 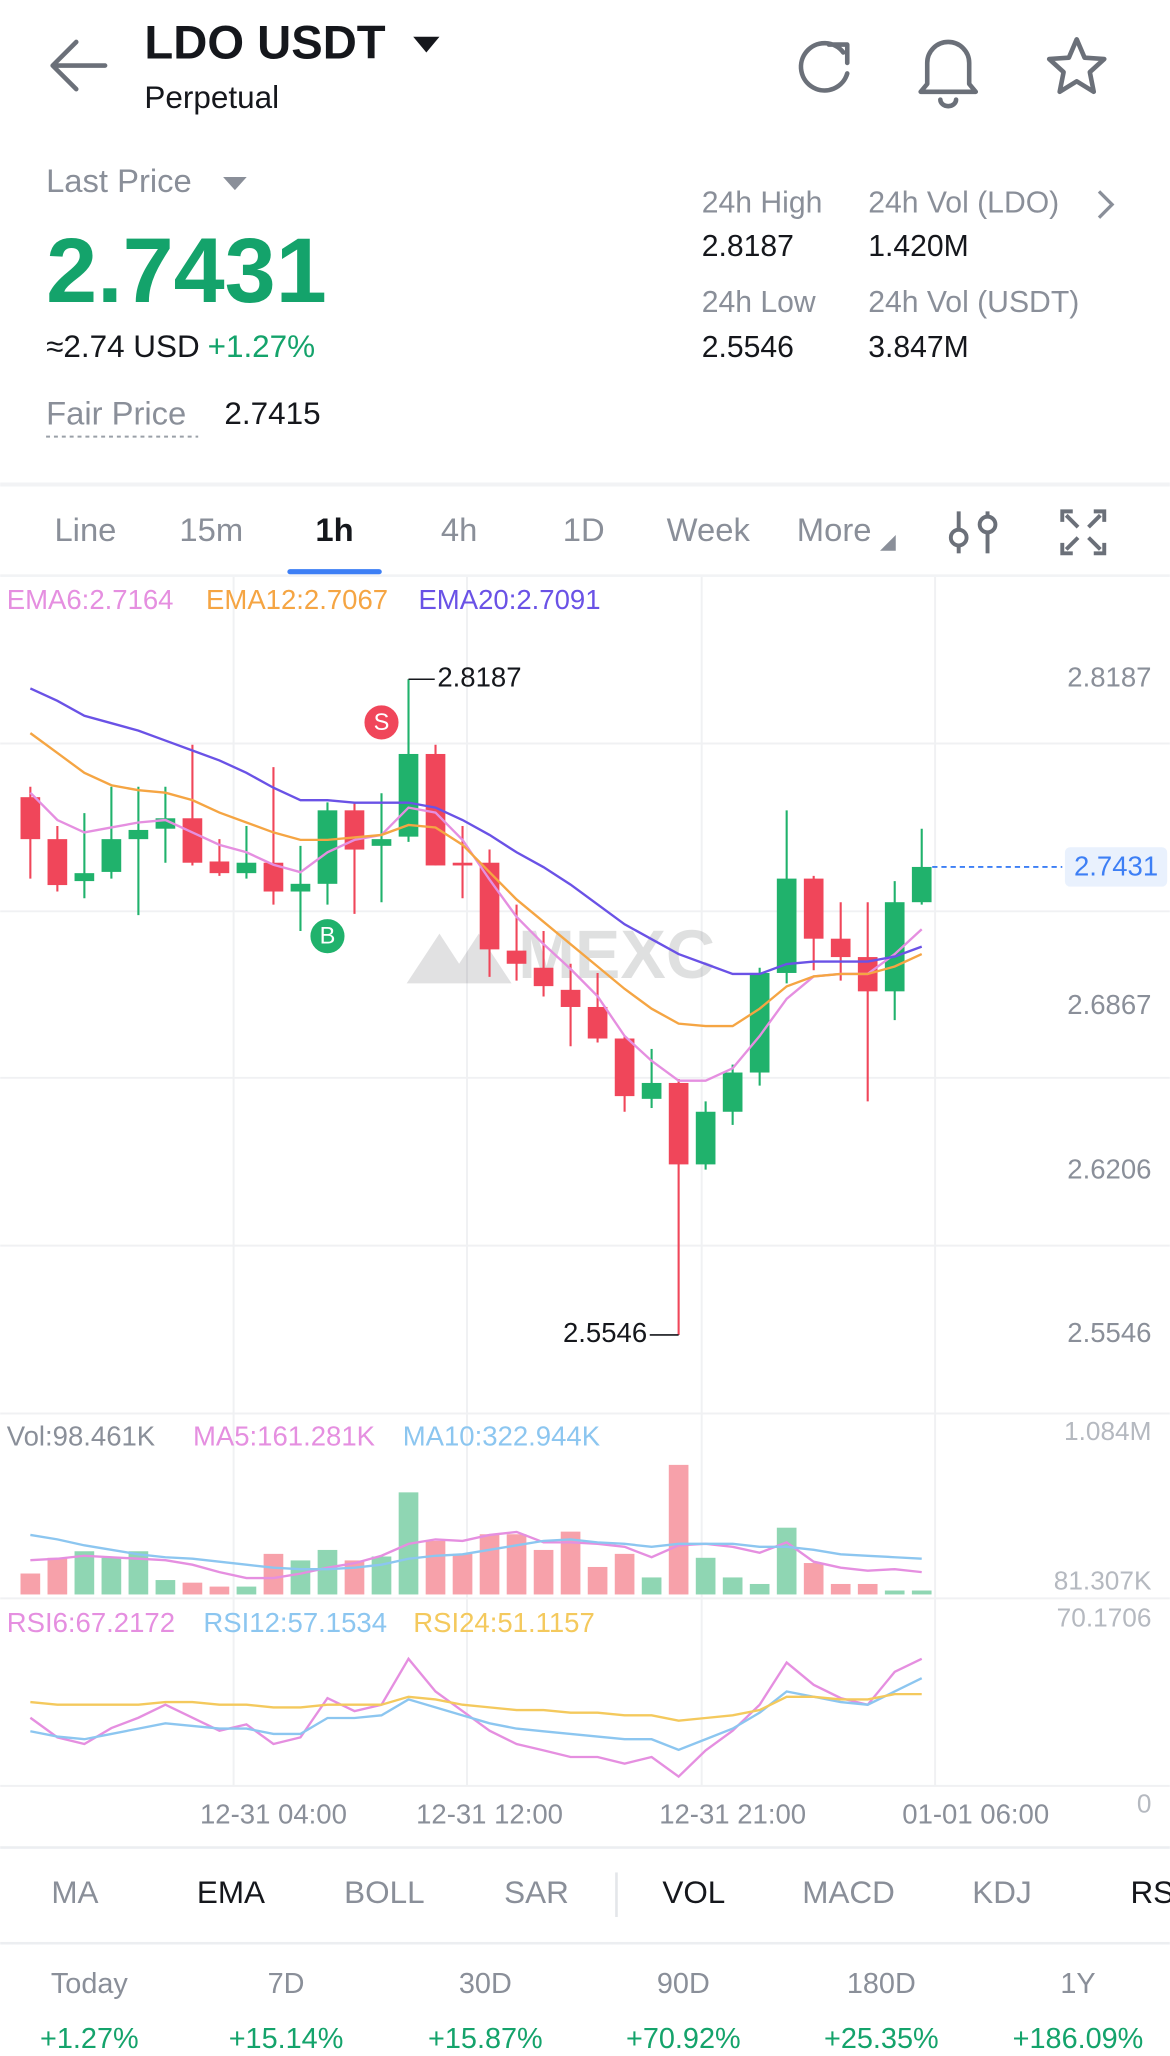 What do you see at coordinates (584, 529) in the screenshot?
I see `interval-tab: 1D` at bounding box center [584, 529].